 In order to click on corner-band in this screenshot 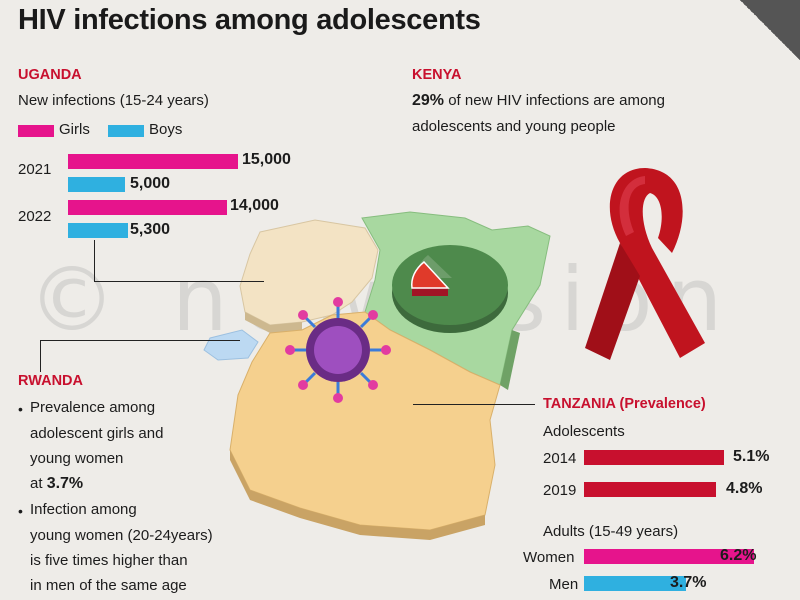, I will do `click(770, 30)`.